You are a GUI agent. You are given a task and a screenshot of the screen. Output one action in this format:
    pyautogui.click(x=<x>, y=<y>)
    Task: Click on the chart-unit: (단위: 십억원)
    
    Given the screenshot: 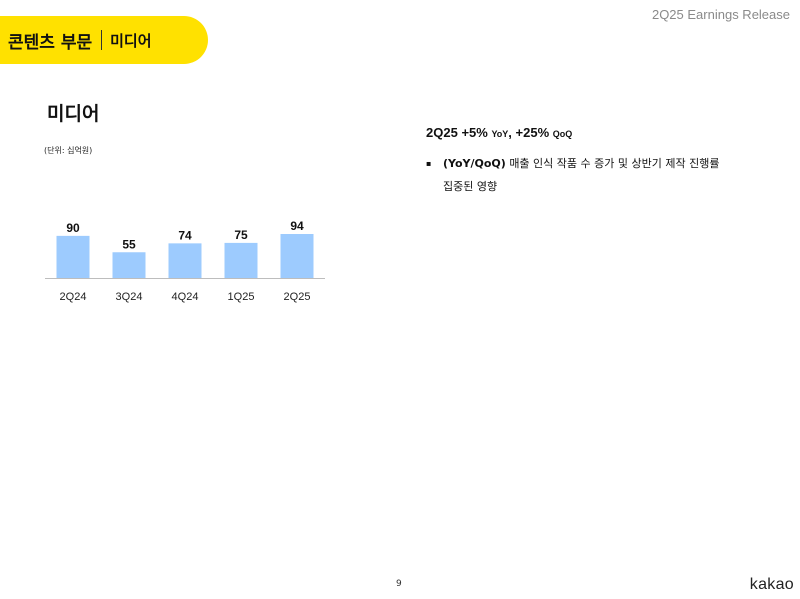 What is the action you would take?
    pyautogui.click(x=68, y=150)
    